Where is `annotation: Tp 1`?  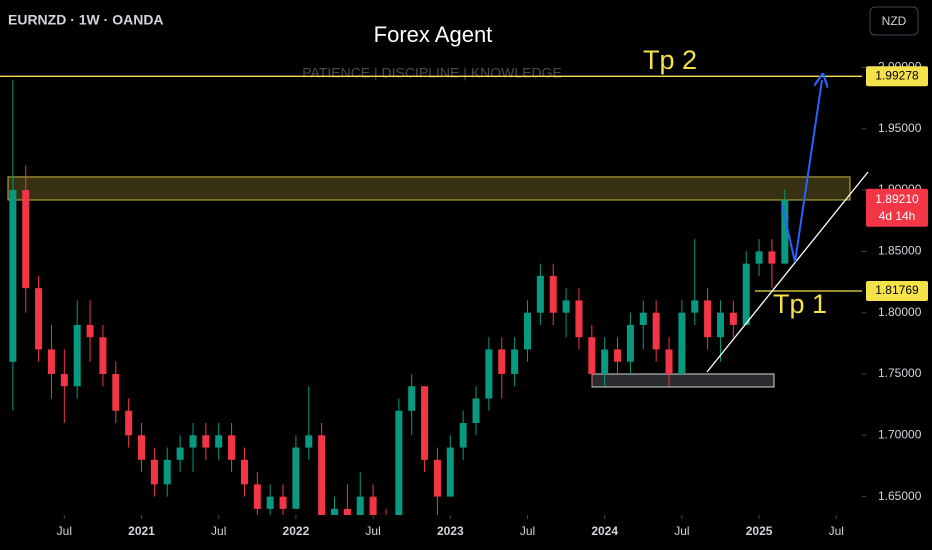 annotation: Tp 1 is located at coordinates (800, 304).